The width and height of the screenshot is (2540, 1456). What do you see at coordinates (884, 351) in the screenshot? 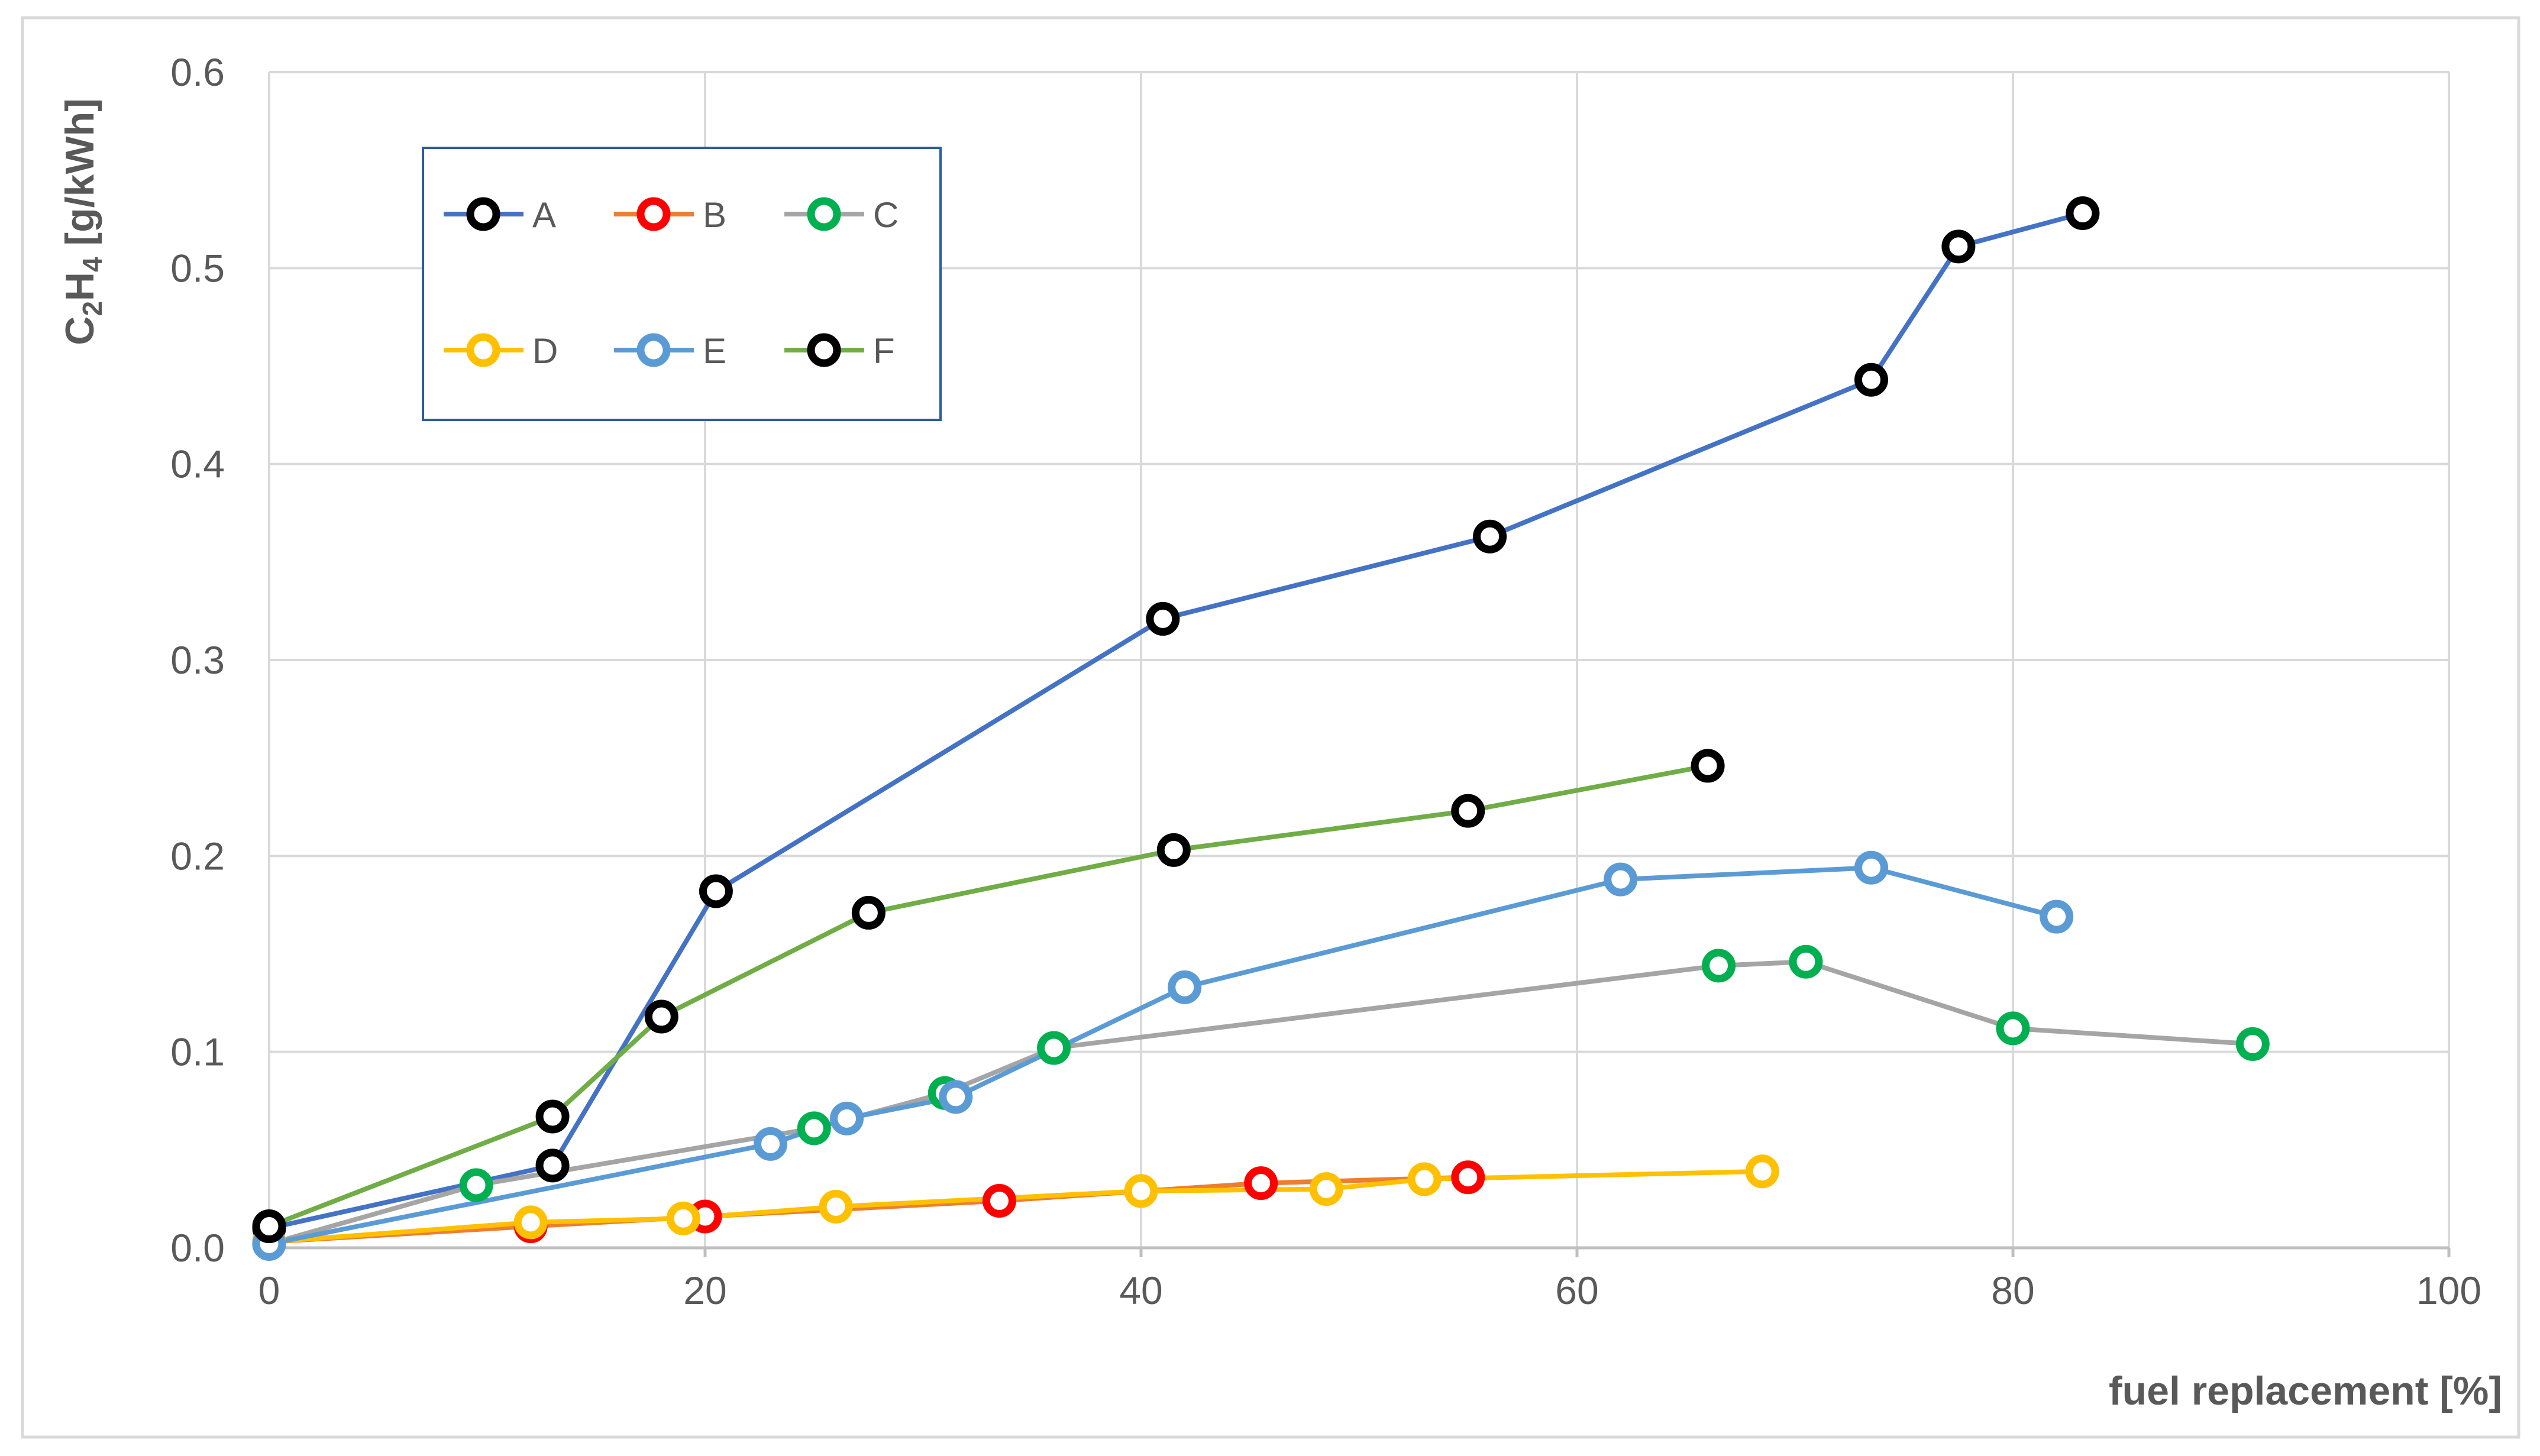
I see `legend-label: F` at bounding box center [884, 351].